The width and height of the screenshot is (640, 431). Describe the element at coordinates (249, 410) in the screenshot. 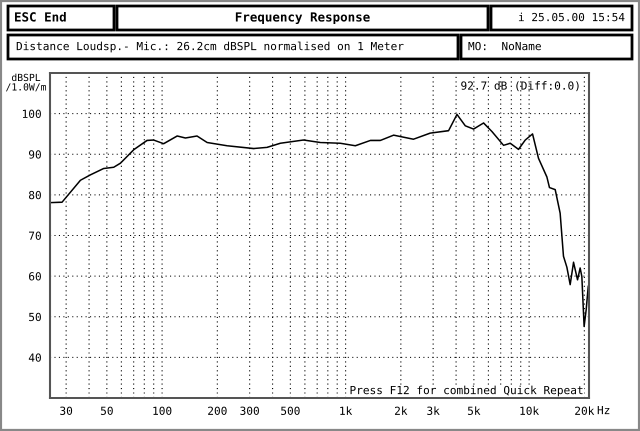

I see `x-tick-label: 300` at that location.